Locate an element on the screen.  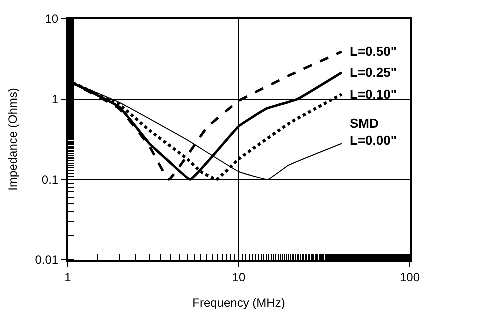
x-axis-title: Frequency (MHz) is located at coordinates (239, 303).